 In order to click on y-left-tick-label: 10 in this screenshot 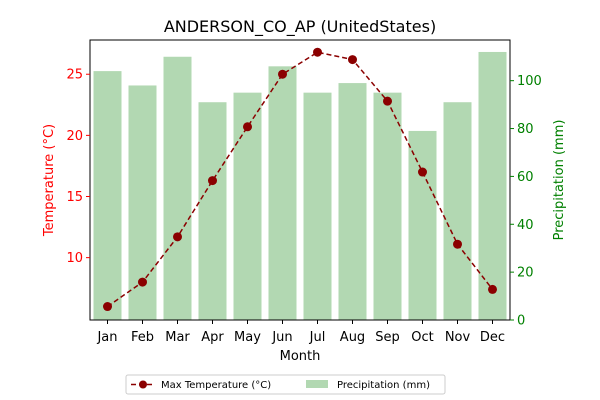, I will do `click(74, 258)`.